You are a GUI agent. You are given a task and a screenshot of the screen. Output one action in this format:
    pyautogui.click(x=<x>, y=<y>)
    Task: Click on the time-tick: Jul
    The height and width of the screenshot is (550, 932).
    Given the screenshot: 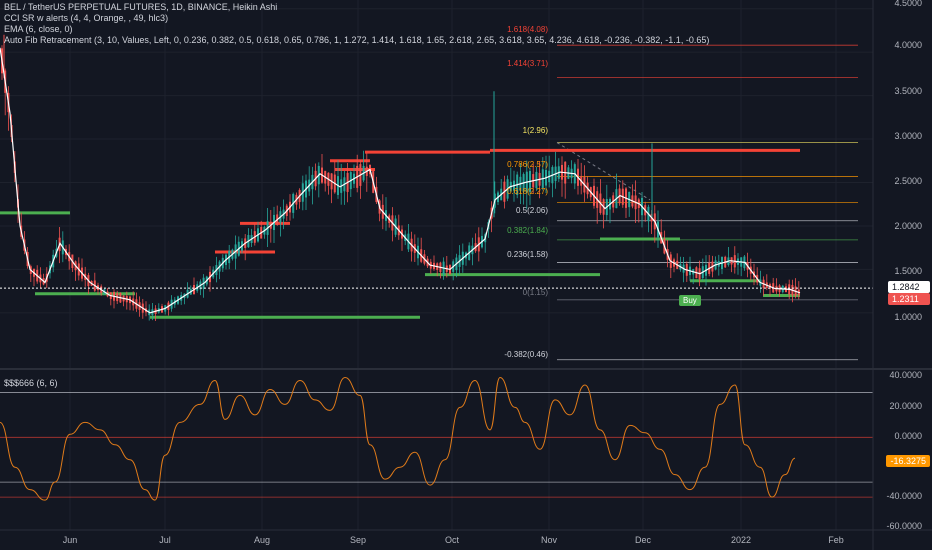 What is the action you would take?
    pyautogui.click(x=165, y=540)
    